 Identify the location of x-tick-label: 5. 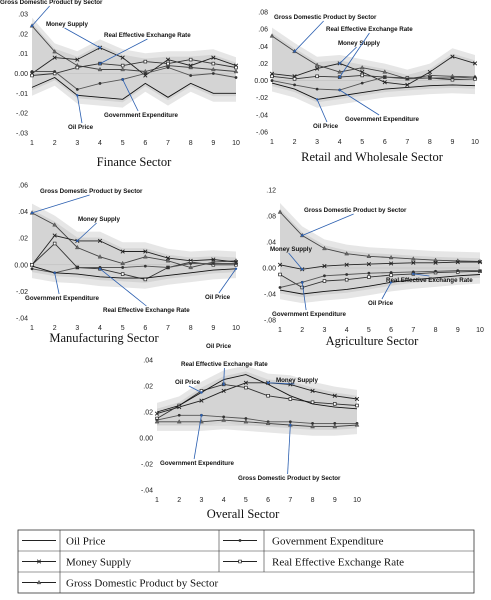
(369, 330).